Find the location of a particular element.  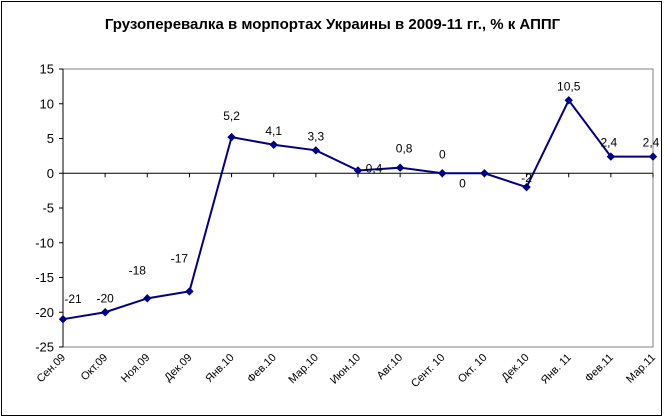

data-label: 0,8 is located at coordinates (404, 149).